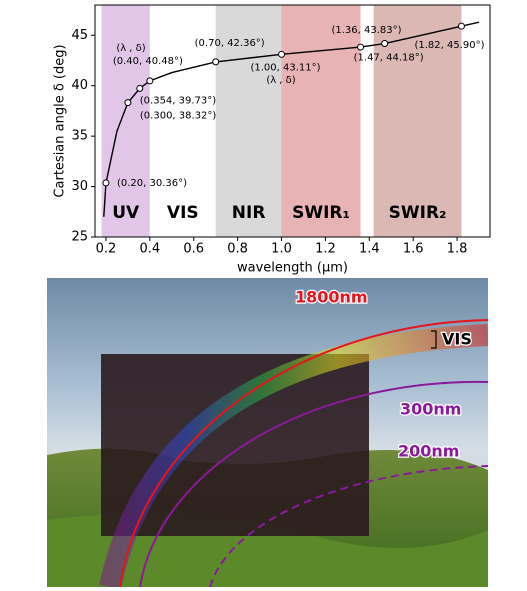  Describe the element at coordinates (449, 45) in the screenshot. I see `point-label: (1.82, 45.90°)` at that location.